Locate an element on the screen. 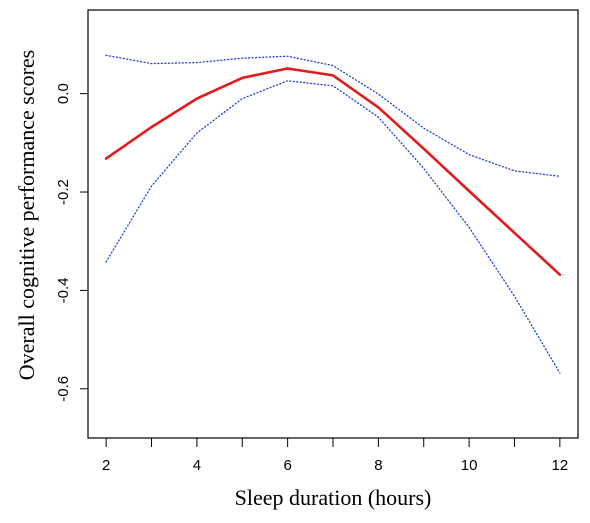  x-tick-label: 6 is located at coordinates (287, 465).